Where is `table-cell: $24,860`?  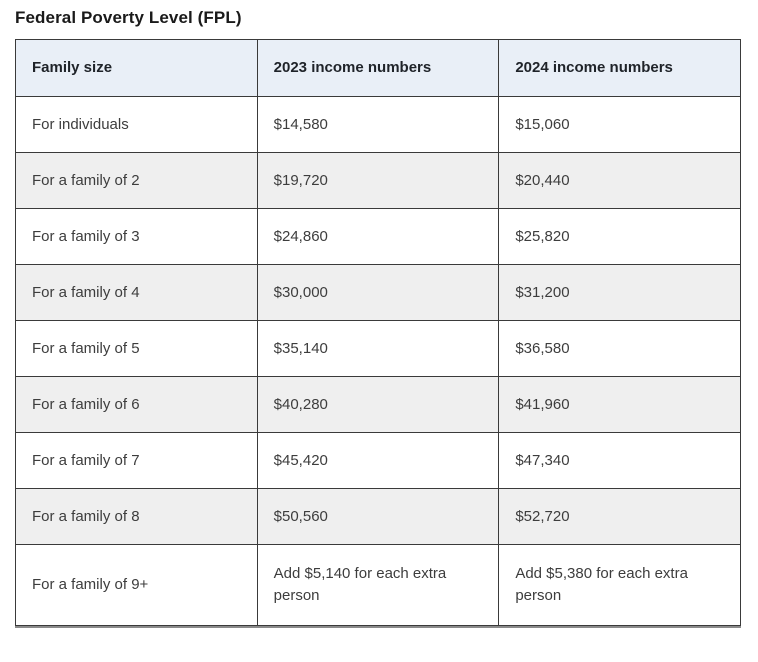 table-cell: $24,860 is located at coordinates (378, 236).